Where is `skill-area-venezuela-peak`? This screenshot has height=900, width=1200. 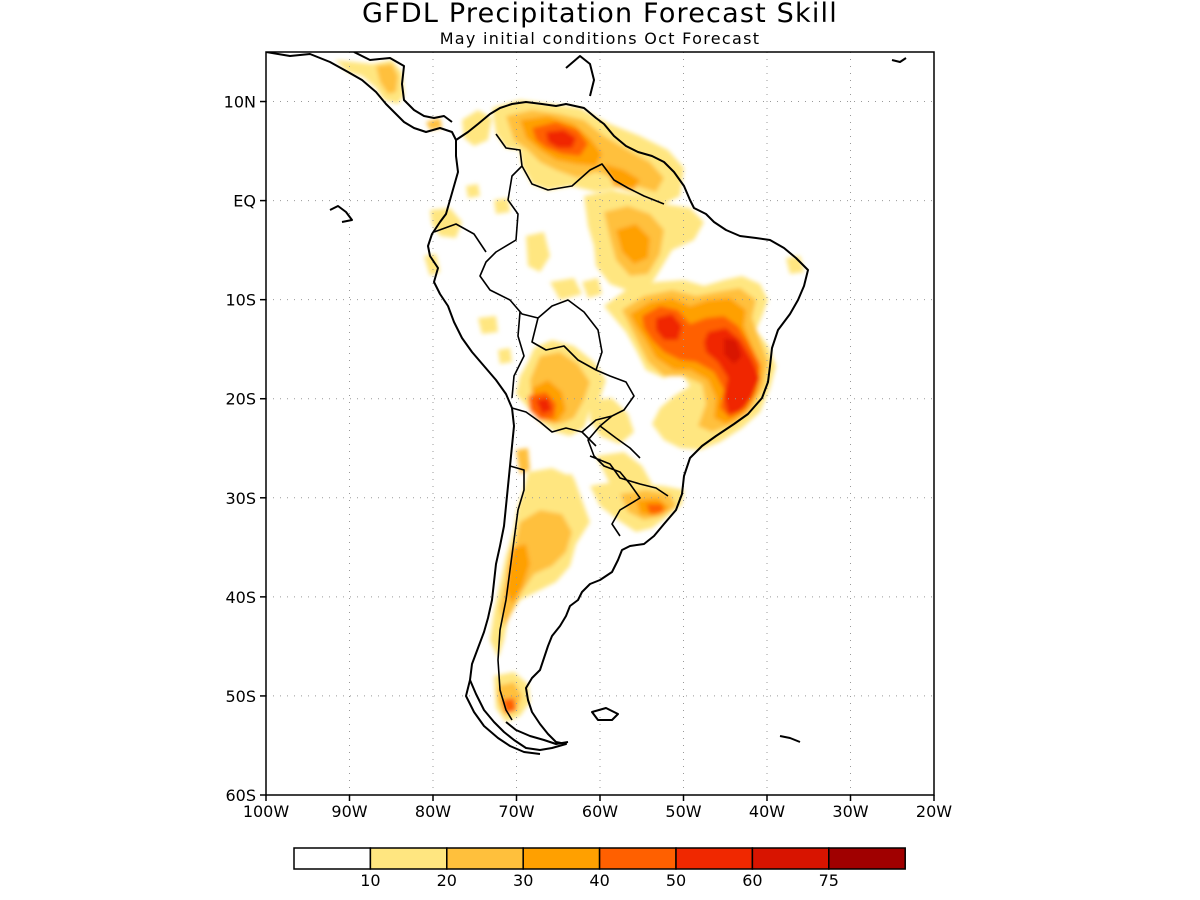
skill-area-venezuela-peak is located at coordinates (561, 139).